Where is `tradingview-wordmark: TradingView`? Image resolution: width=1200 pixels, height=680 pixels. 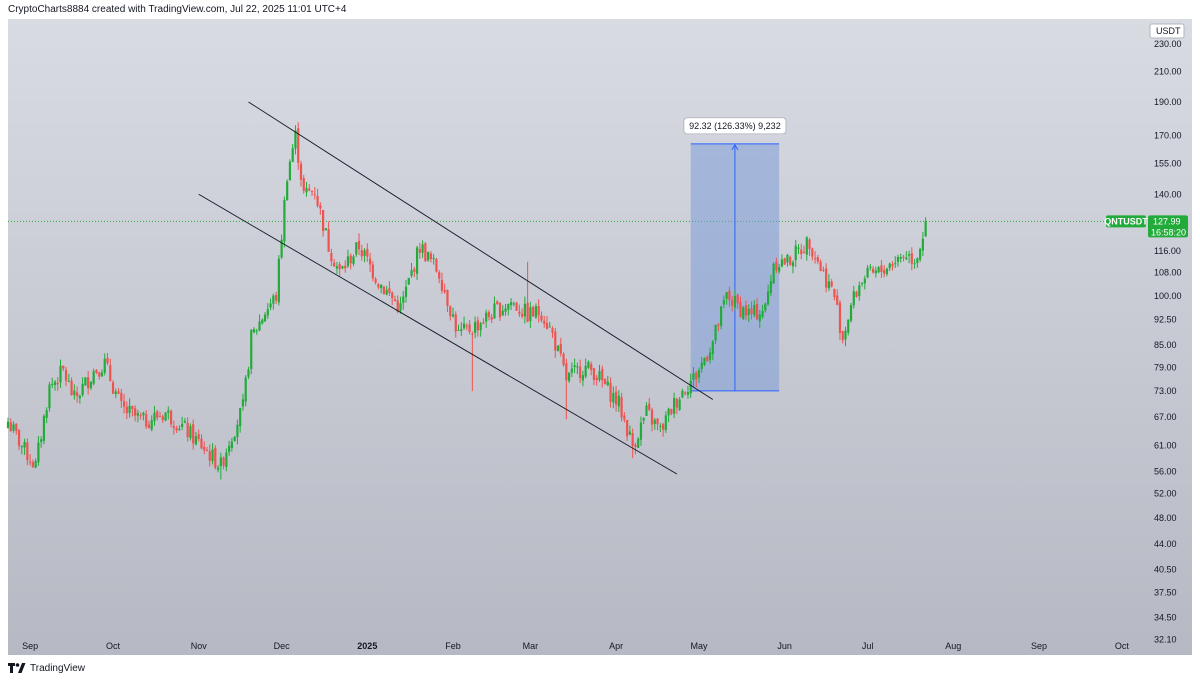
tradingview-wordmark: TradingView is located at coordinates (58, 668).